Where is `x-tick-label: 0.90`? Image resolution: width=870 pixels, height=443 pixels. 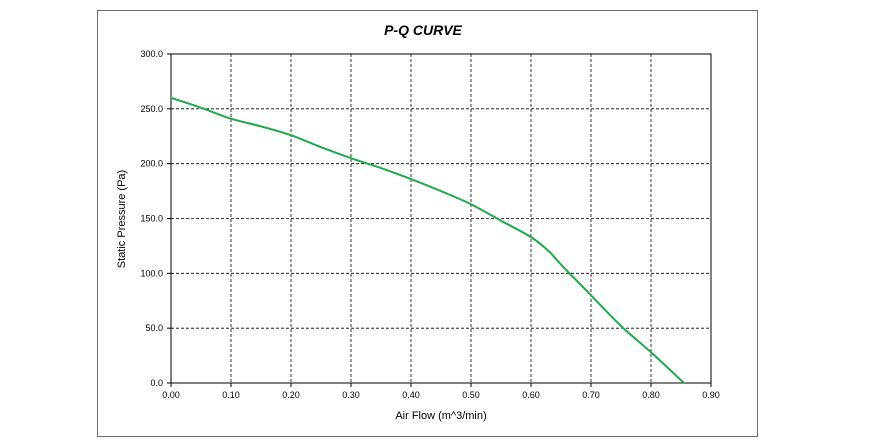 x-tick-label: 0.90 is located at coordinates (711, 395).